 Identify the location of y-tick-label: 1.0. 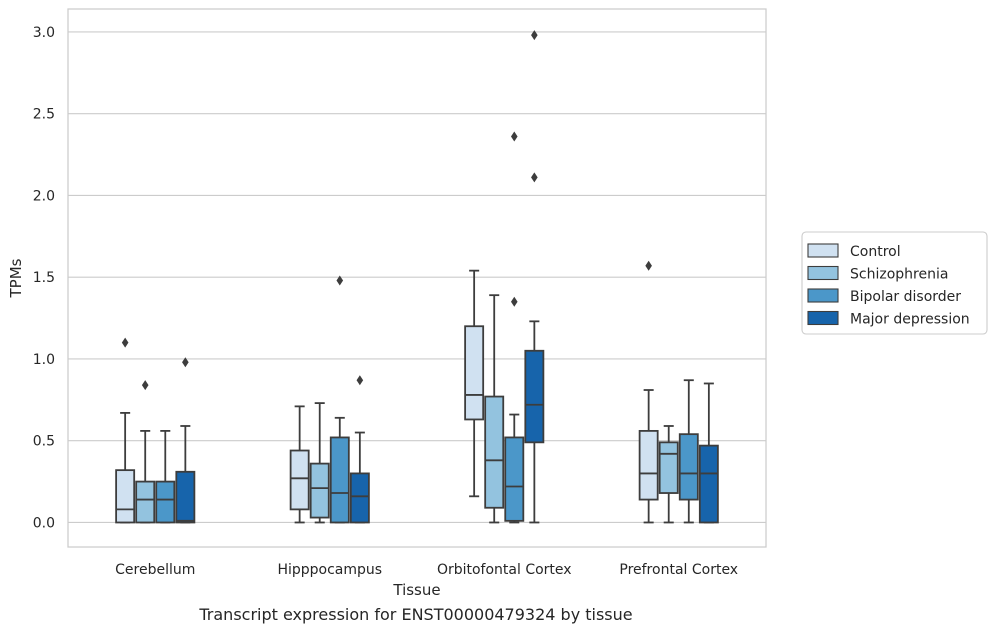
(44, 360).